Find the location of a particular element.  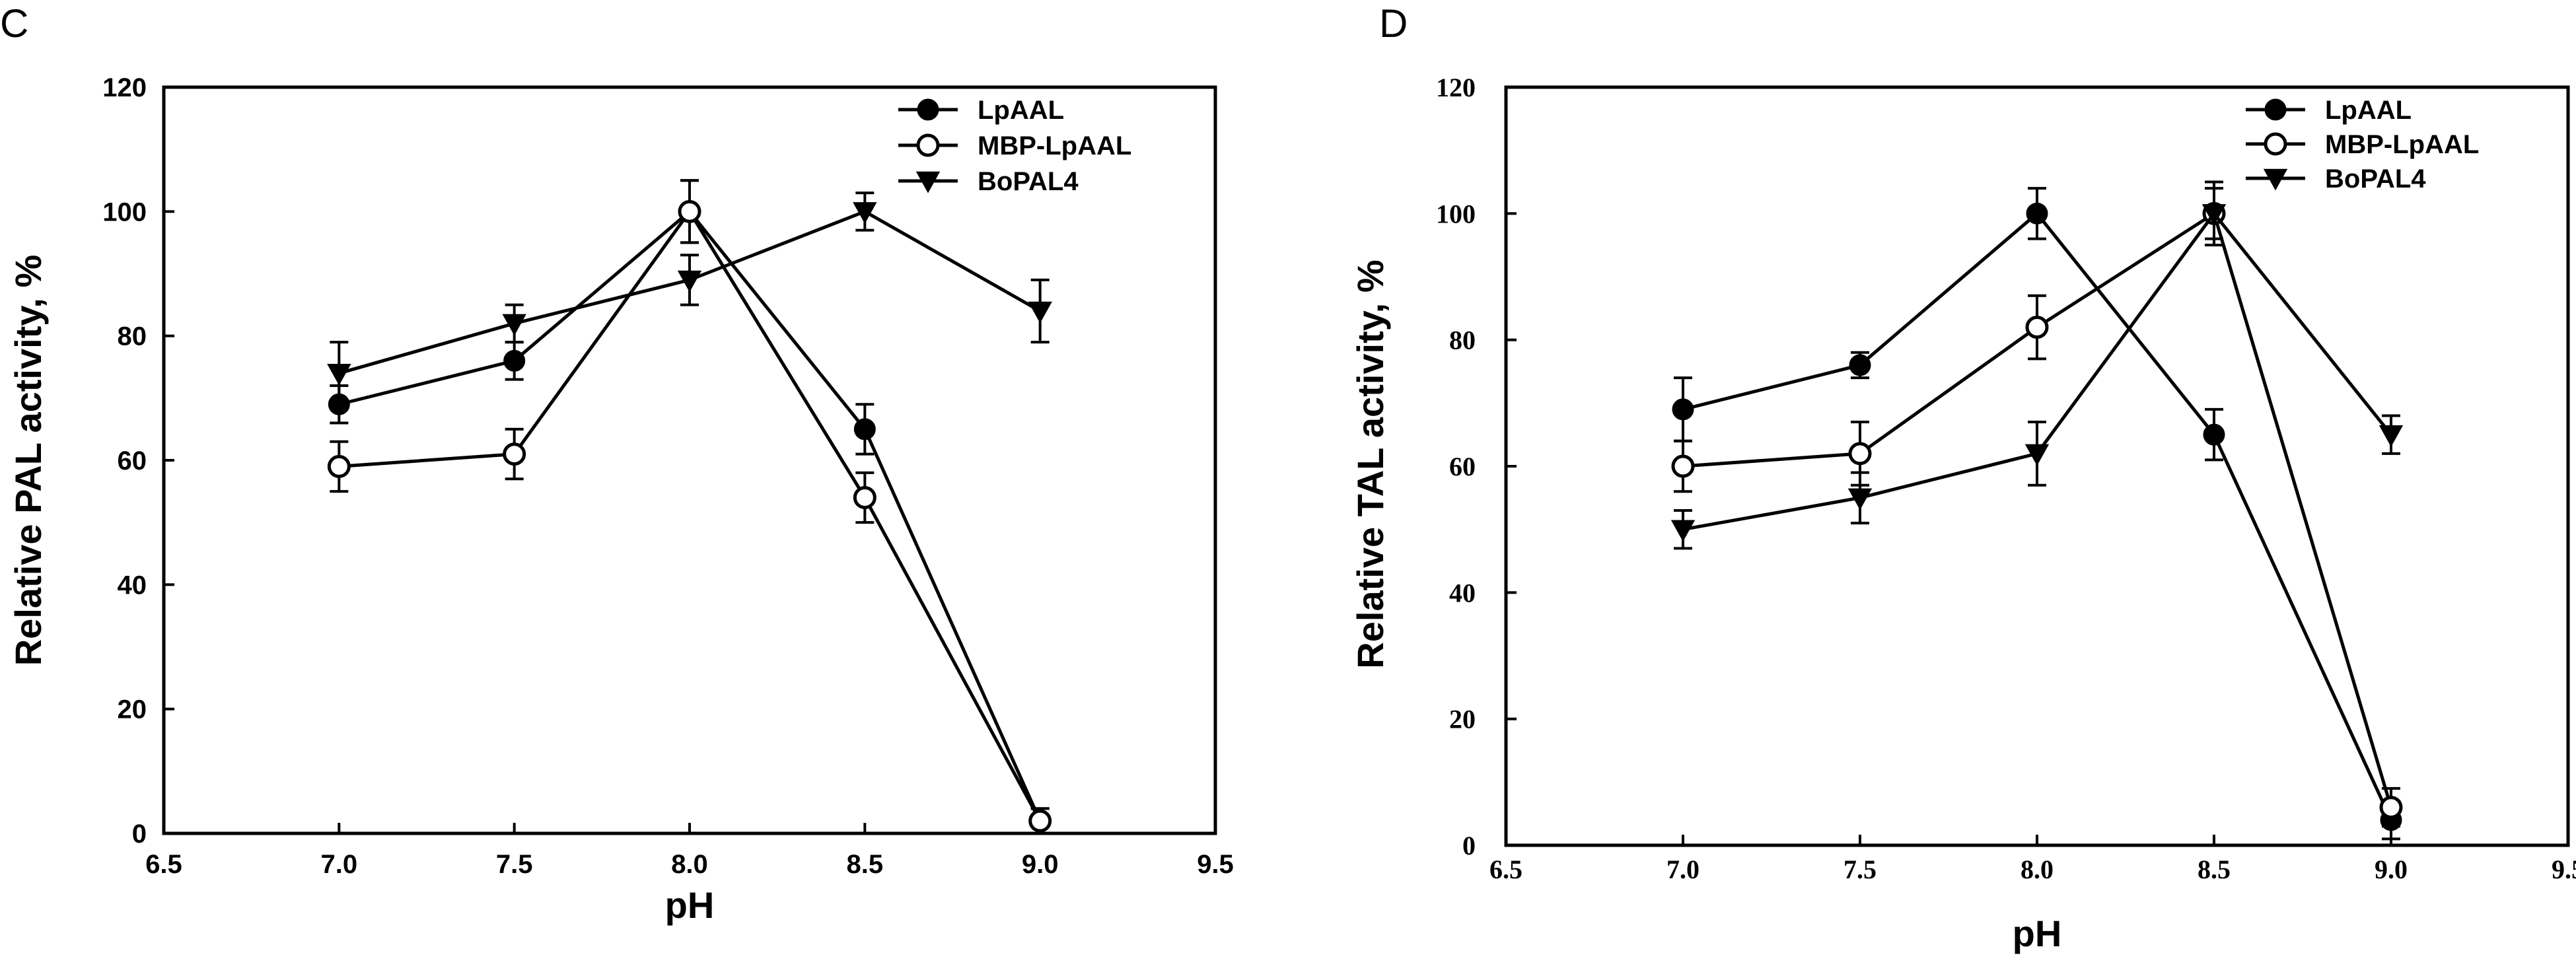

panel-label: C is located at coordinates (14, 23).